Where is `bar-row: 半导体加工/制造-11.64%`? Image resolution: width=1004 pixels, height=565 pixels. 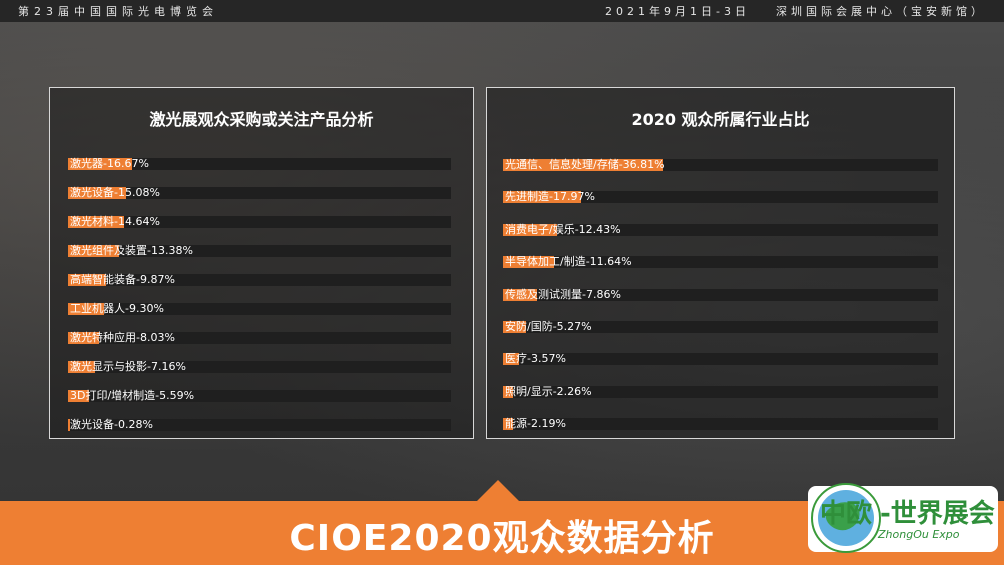
bar-row: 半导体加工/制造-11.64% is located at coordinates (720, 262).